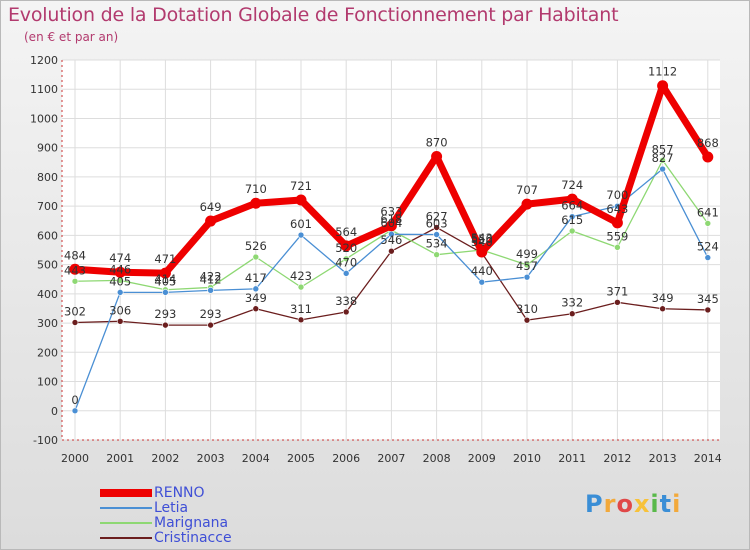 The height and width of the screenshot is (550, 750). I want to click on x-tick-label: 2003, so click(211, 458).